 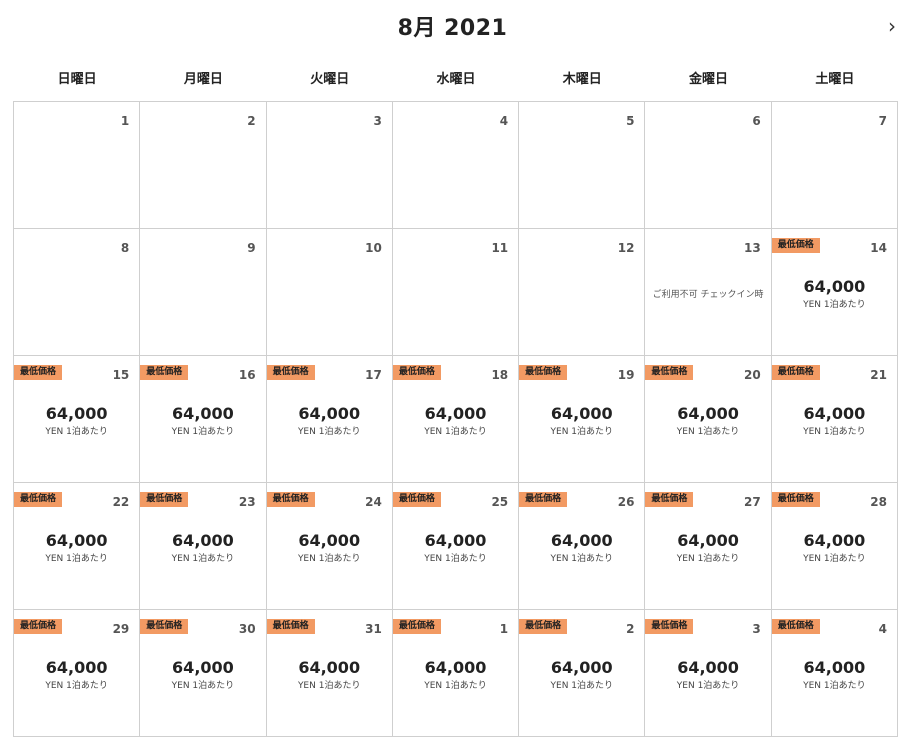 I want to click on day-number: 10, so click(x=373, y=248).